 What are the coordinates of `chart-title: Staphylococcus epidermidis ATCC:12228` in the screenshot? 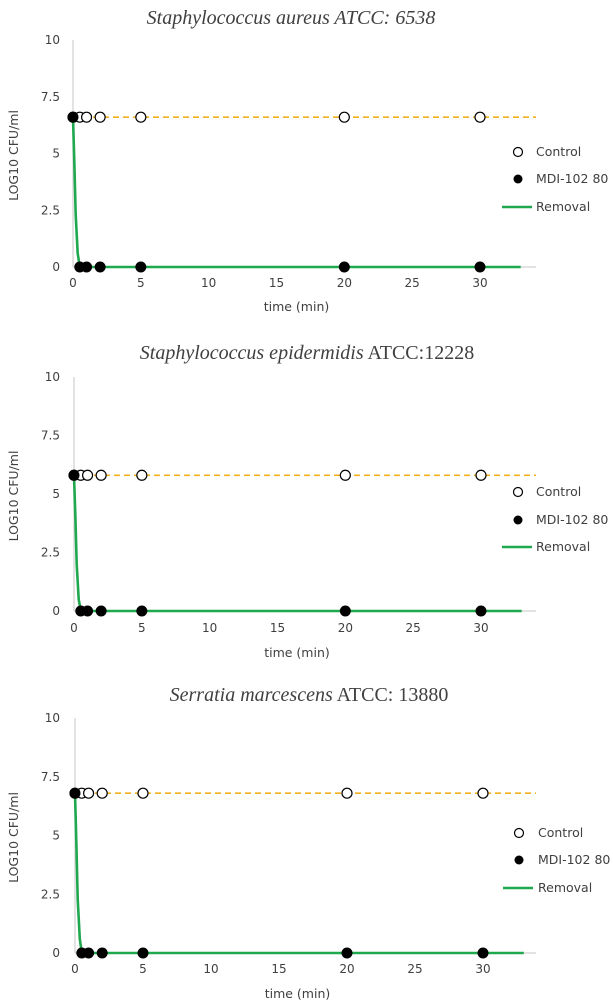 It's located at (307, 353).